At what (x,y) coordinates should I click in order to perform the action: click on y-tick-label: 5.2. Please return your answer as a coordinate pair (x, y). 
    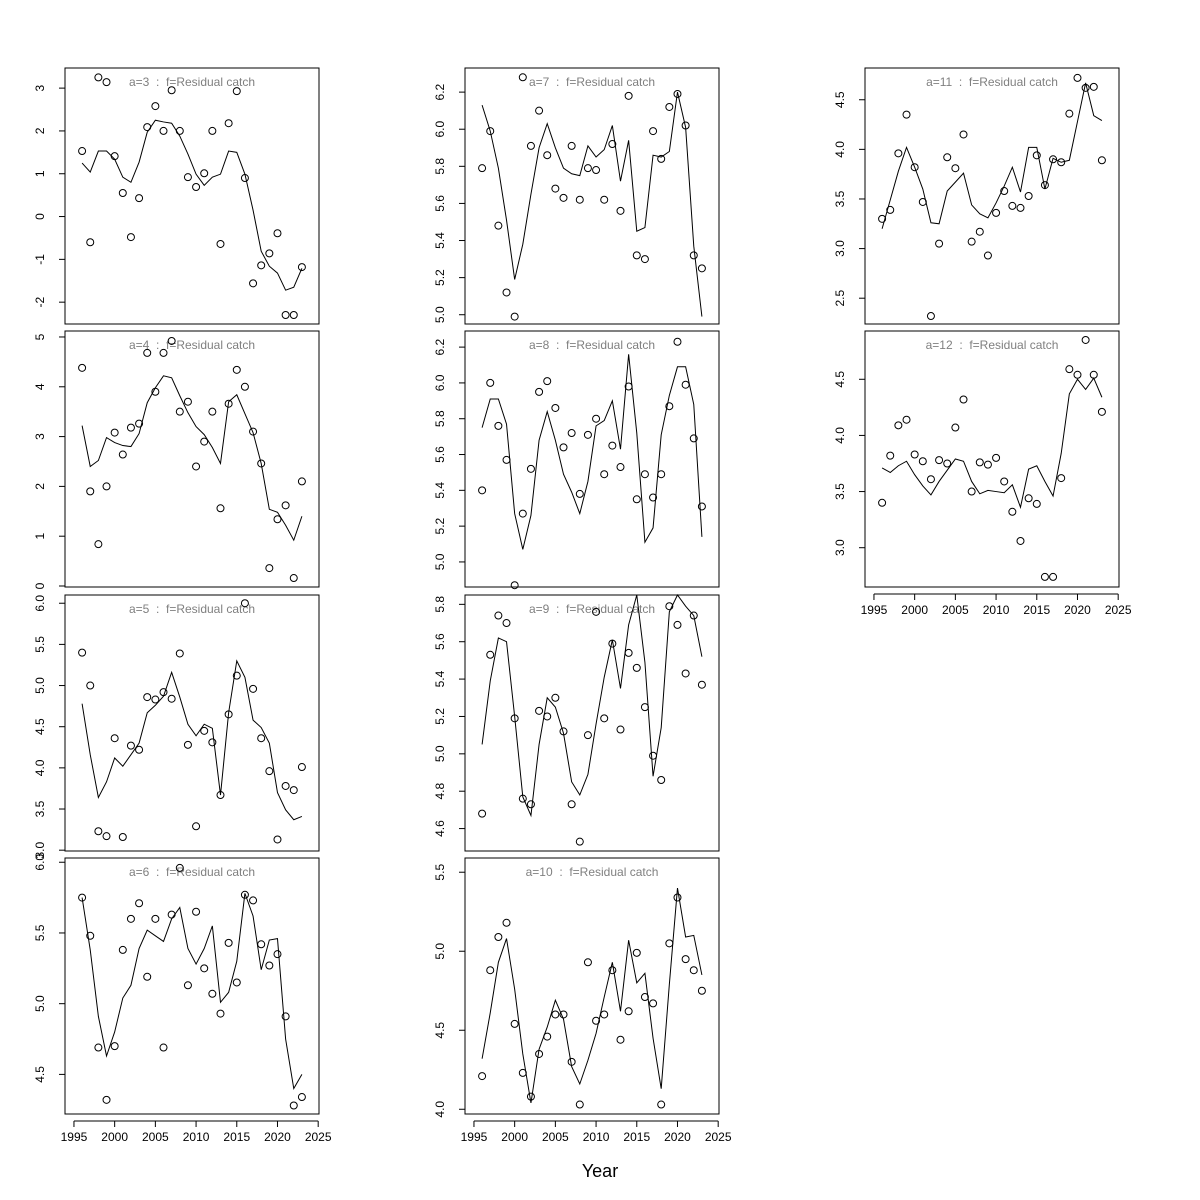
    Looking at the image, I should click on (440, 525).